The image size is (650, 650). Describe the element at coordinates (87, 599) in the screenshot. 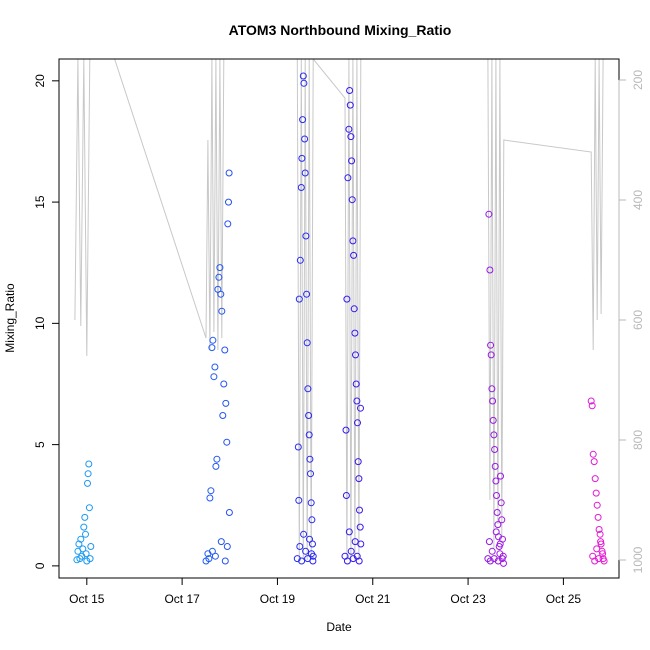

I see `x-tick-label: Oct 15` at that location.